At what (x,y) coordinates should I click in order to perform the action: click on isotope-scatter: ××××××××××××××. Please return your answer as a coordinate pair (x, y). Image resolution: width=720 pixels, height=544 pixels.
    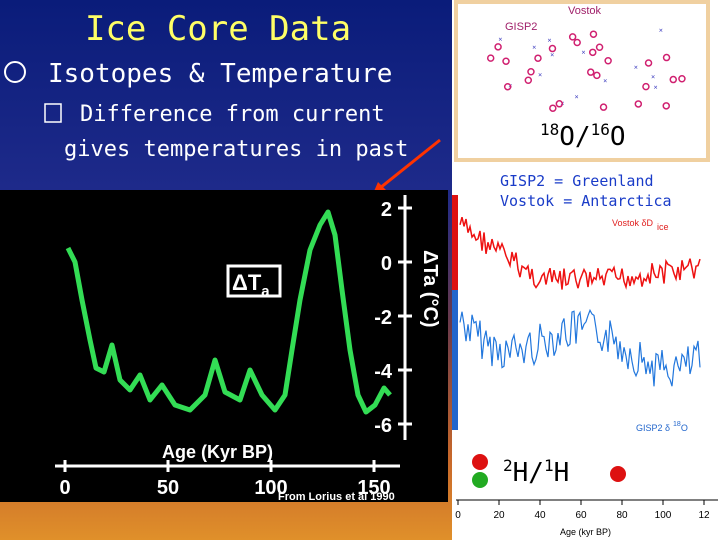
    Looking at the image, I should click on (586, 69).